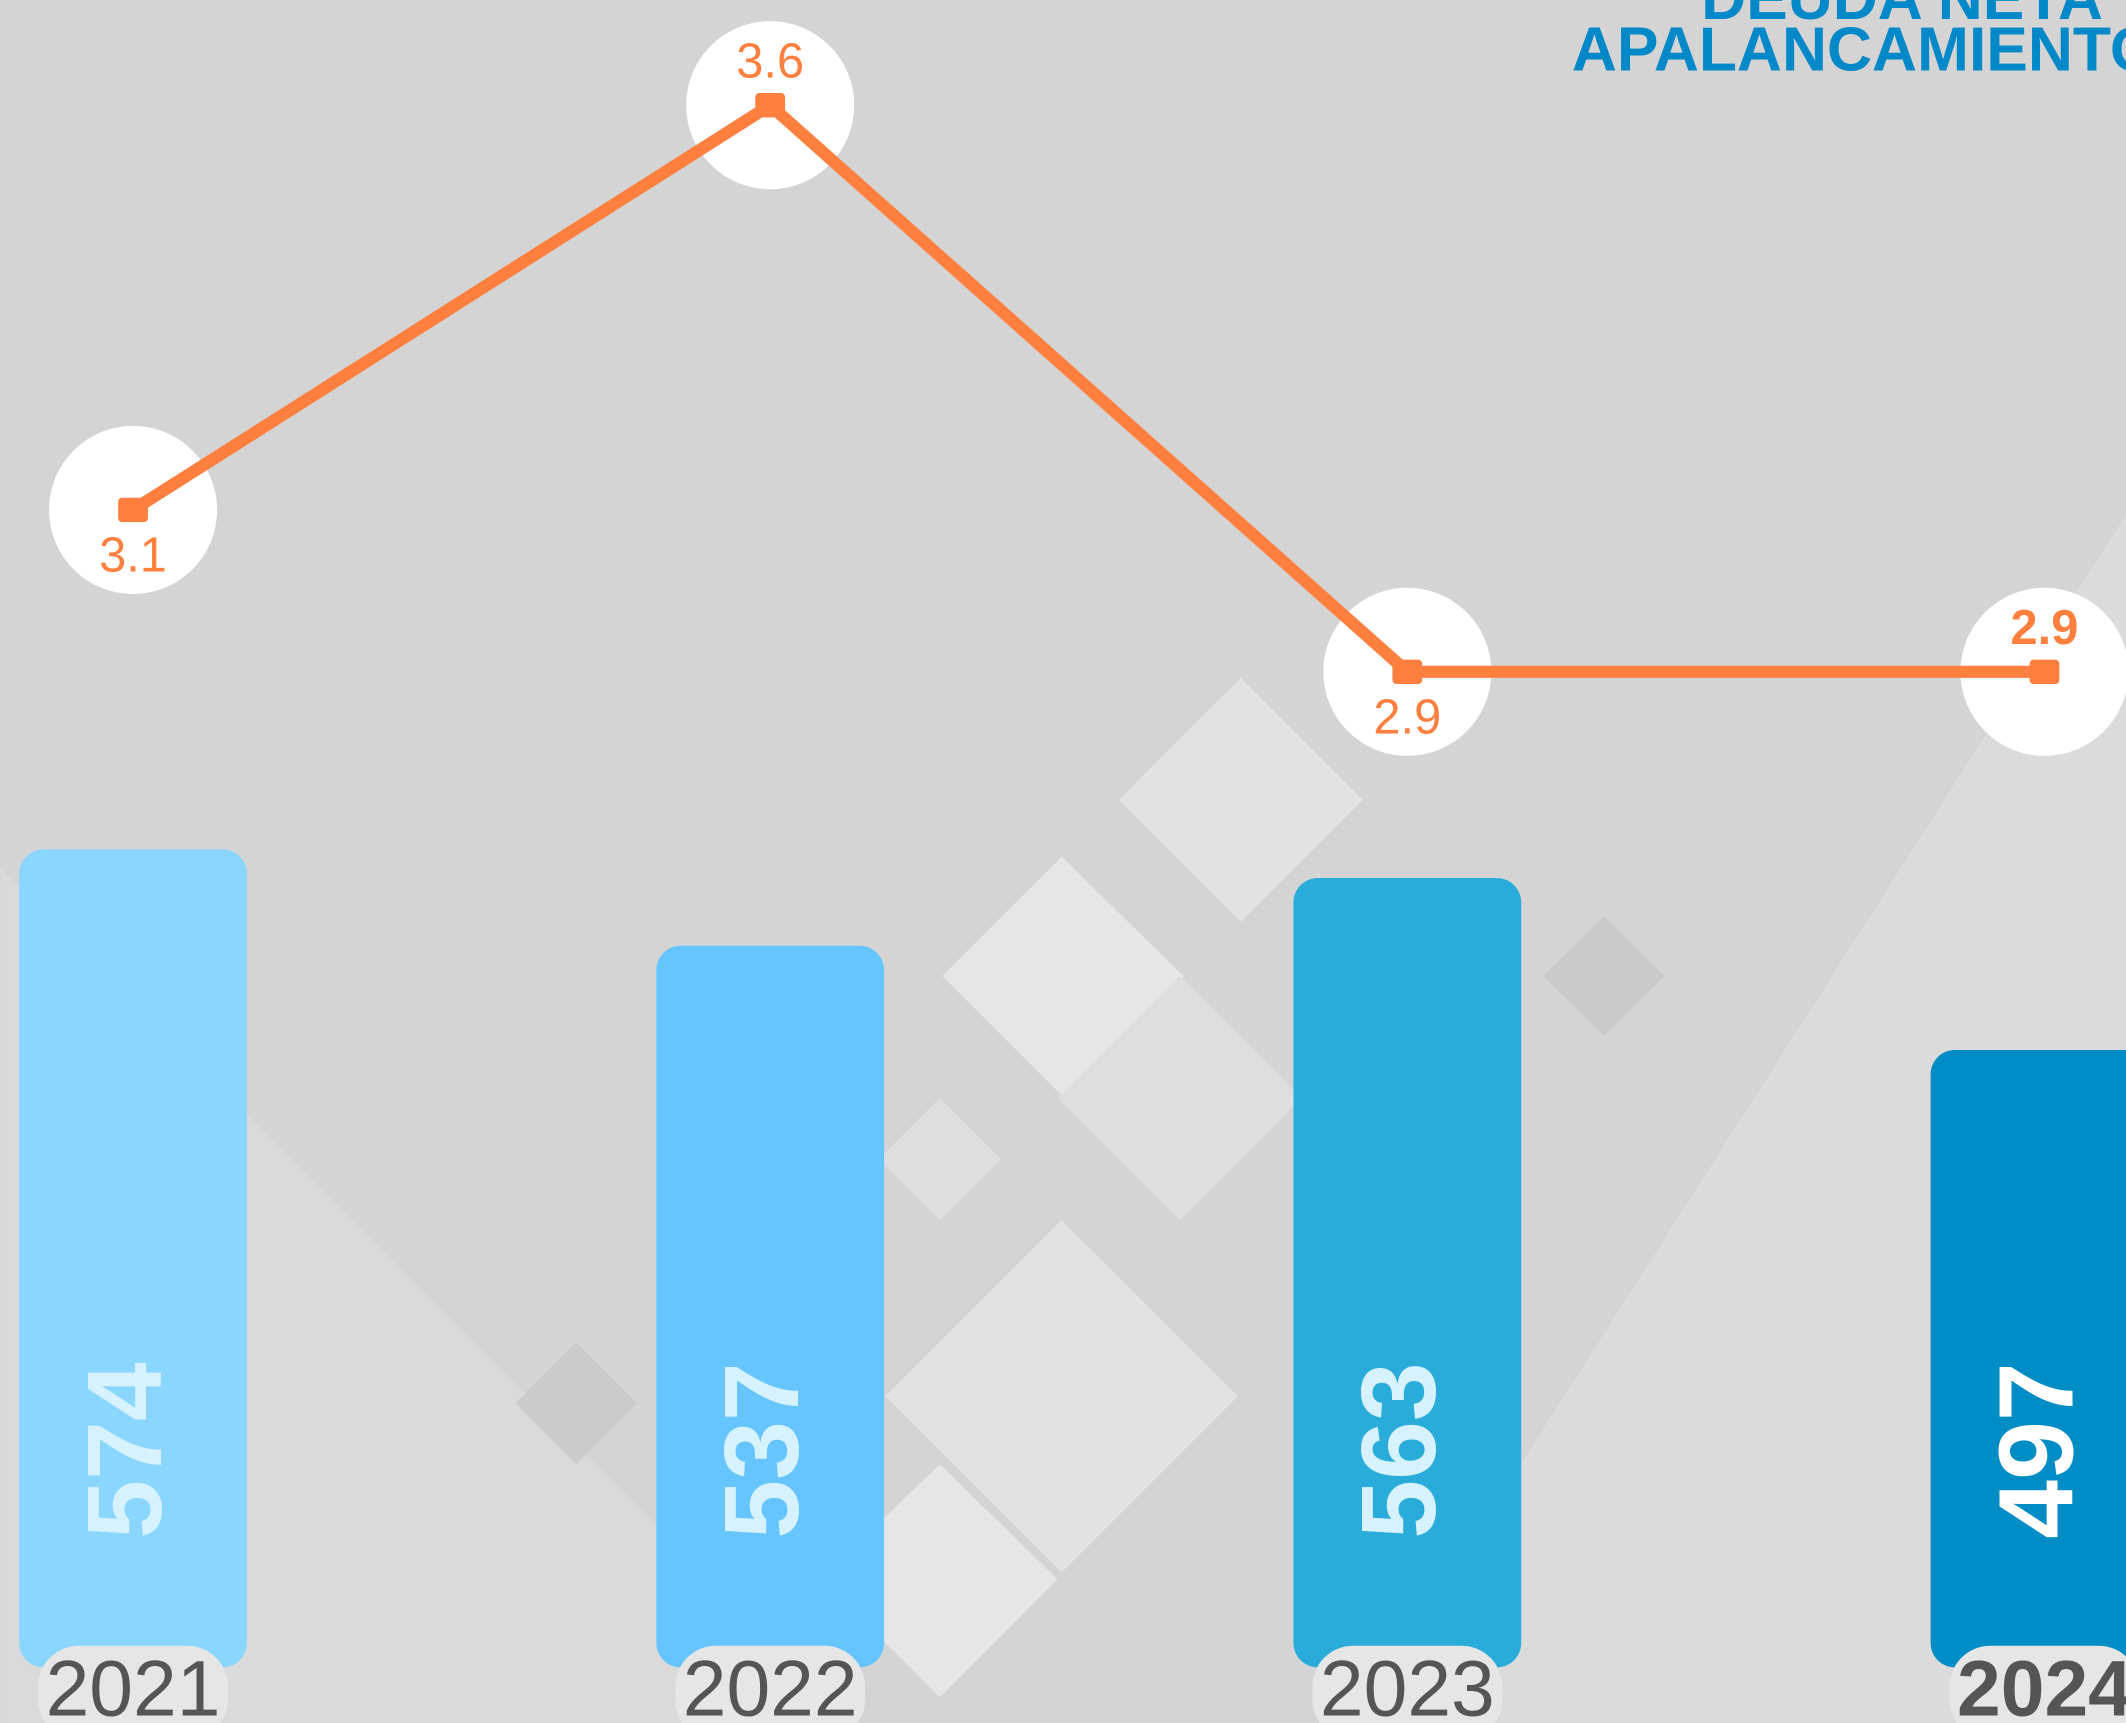 The width and height of the screenshot is (2126, 1723). I want to click on bar-value-label: 497, so click(2036, 1450).